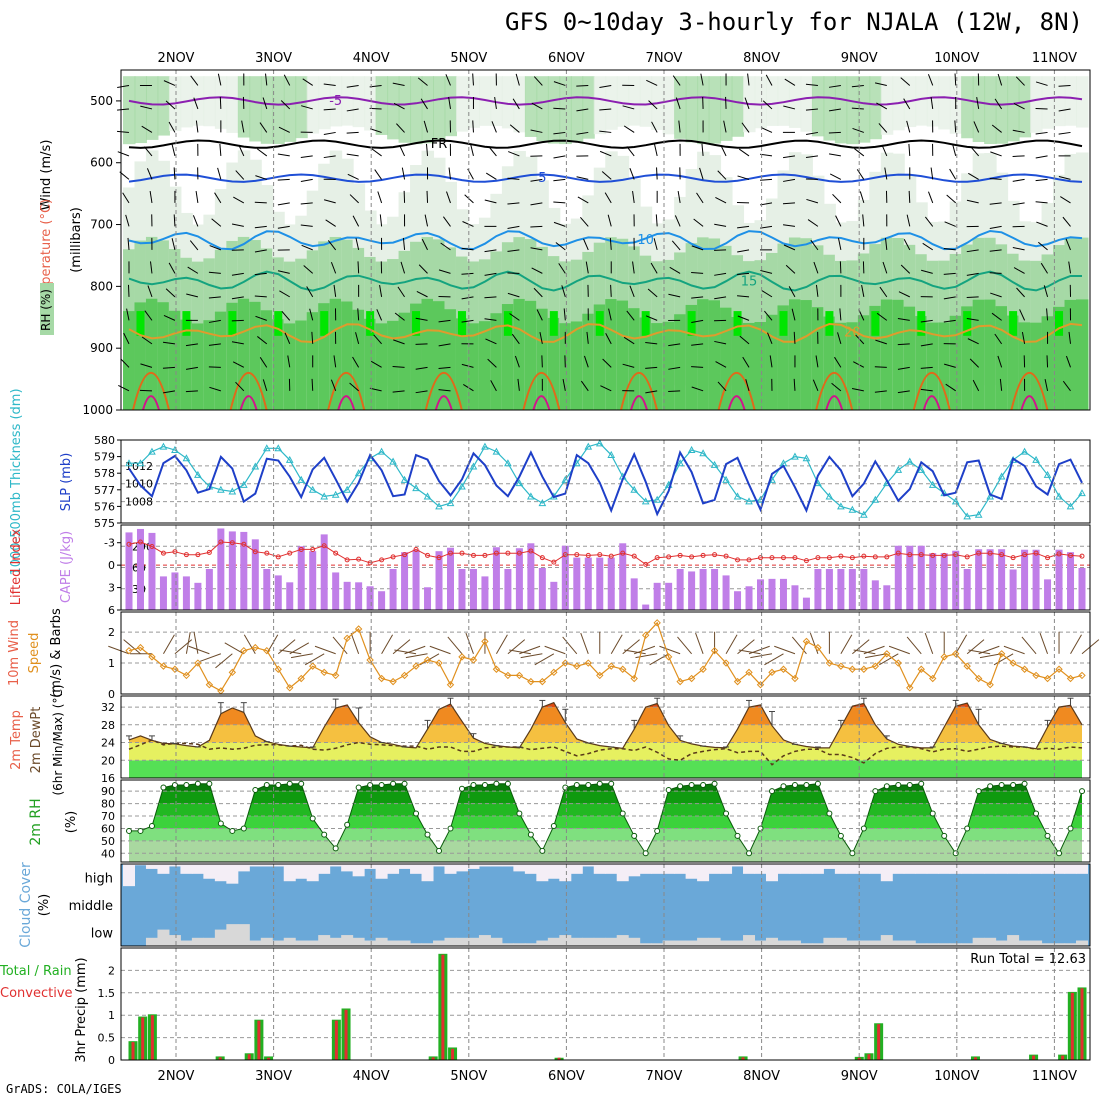 This screenshot has height=1100, width=1100. Describe the element at coordinates (278, 323) in the screenshot. I see `rh-shade-bright` at that location.